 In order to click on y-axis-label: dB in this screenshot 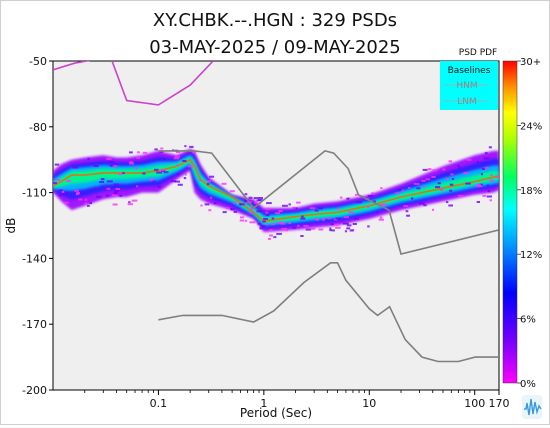, I will do `click(11, 226)`.